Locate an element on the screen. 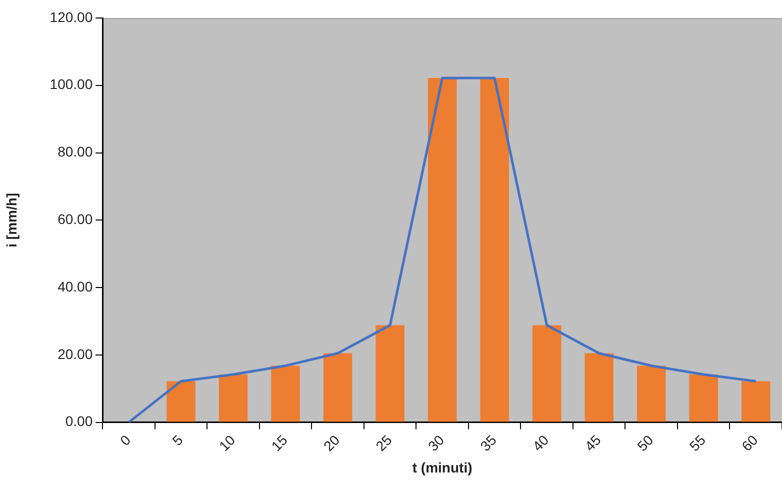  x-tick-label: 45 is located at coordinates (593, 443).